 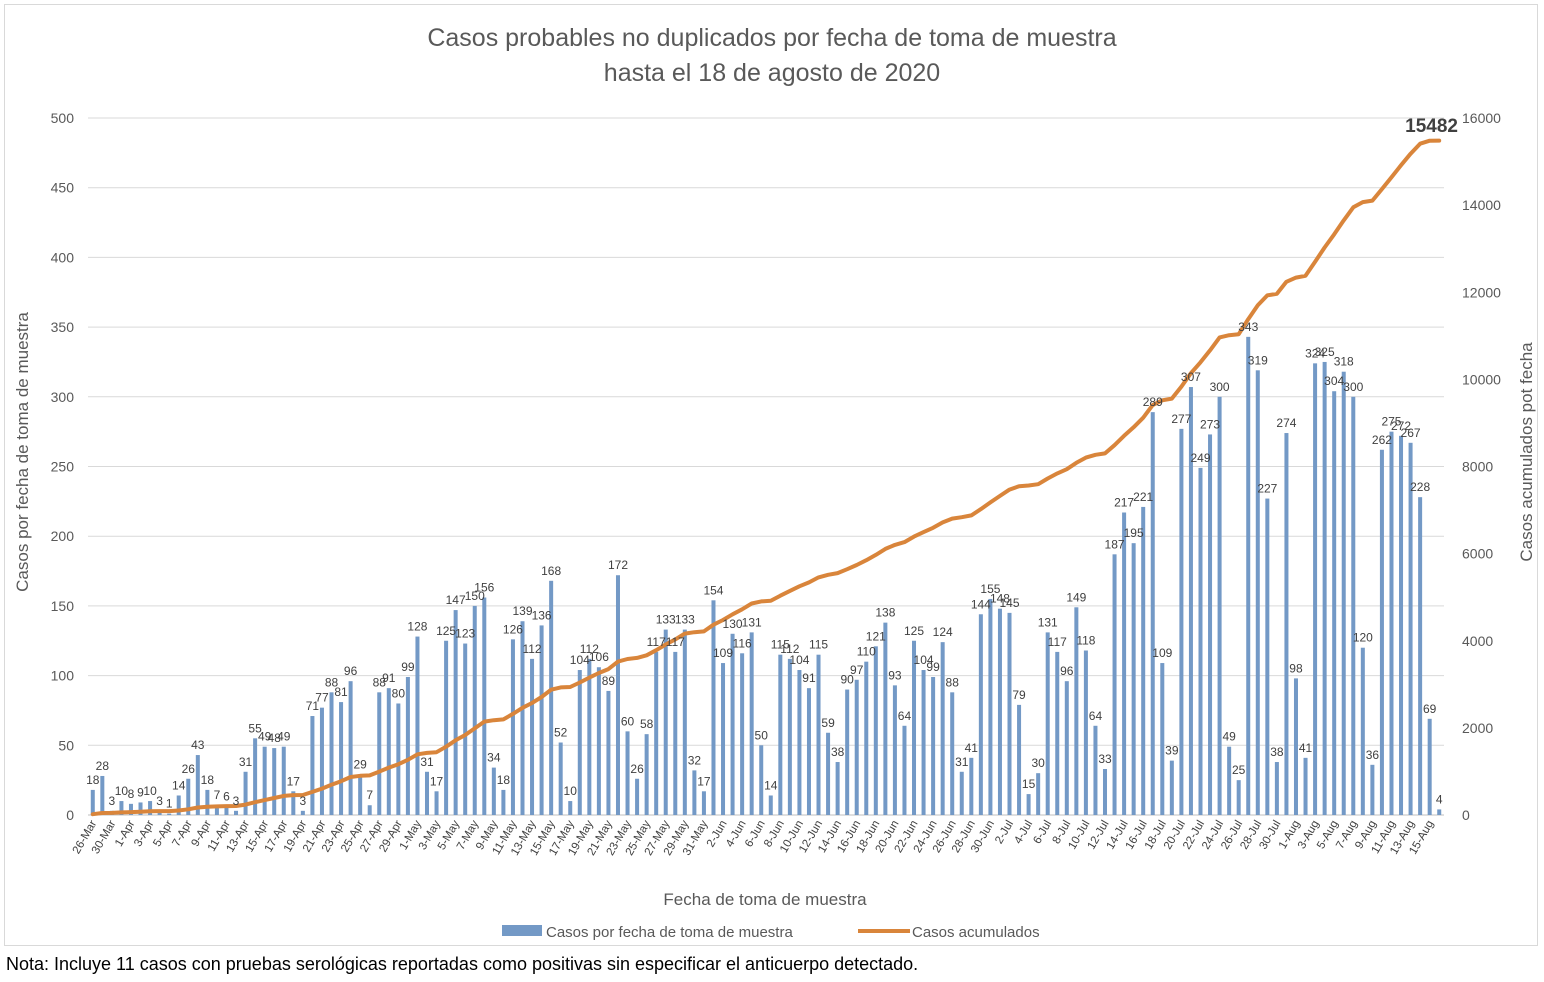 I want to click on bar-data-label: 144, so click(x=981, y=604).